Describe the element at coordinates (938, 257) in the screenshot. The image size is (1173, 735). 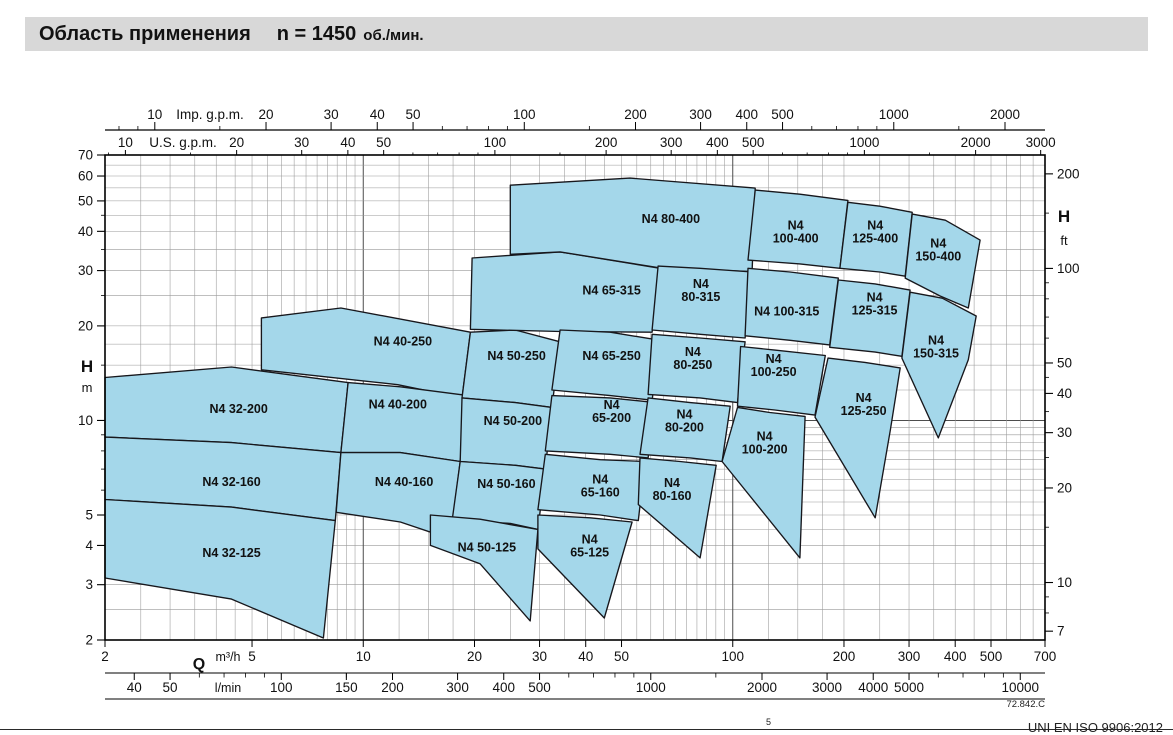
I see `region-label: 150-400` at that location.